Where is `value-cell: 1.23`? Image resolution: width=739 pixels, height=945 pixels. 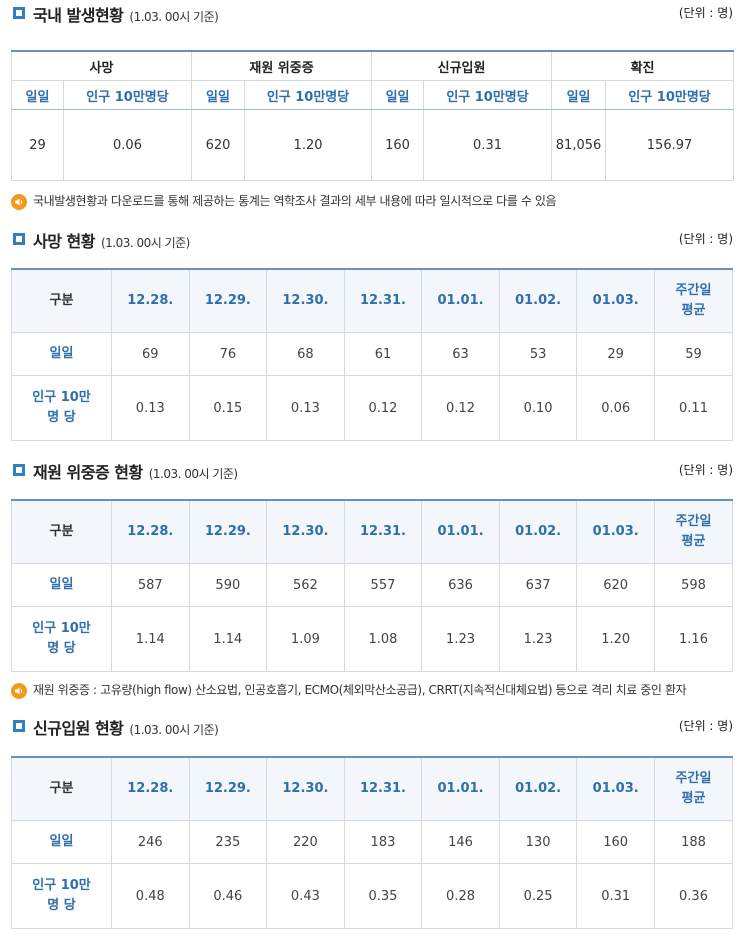 value-cell: 1.23 is located at coordinates (538, 639).